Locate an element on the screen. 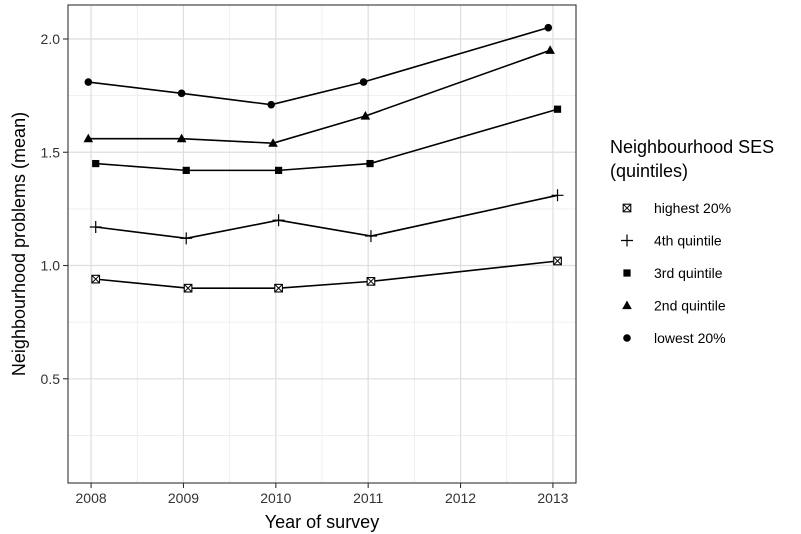 The height and width of the screenshot is (534, 801). legend-item: 3rd quintile is located at coordinates (673, 273).